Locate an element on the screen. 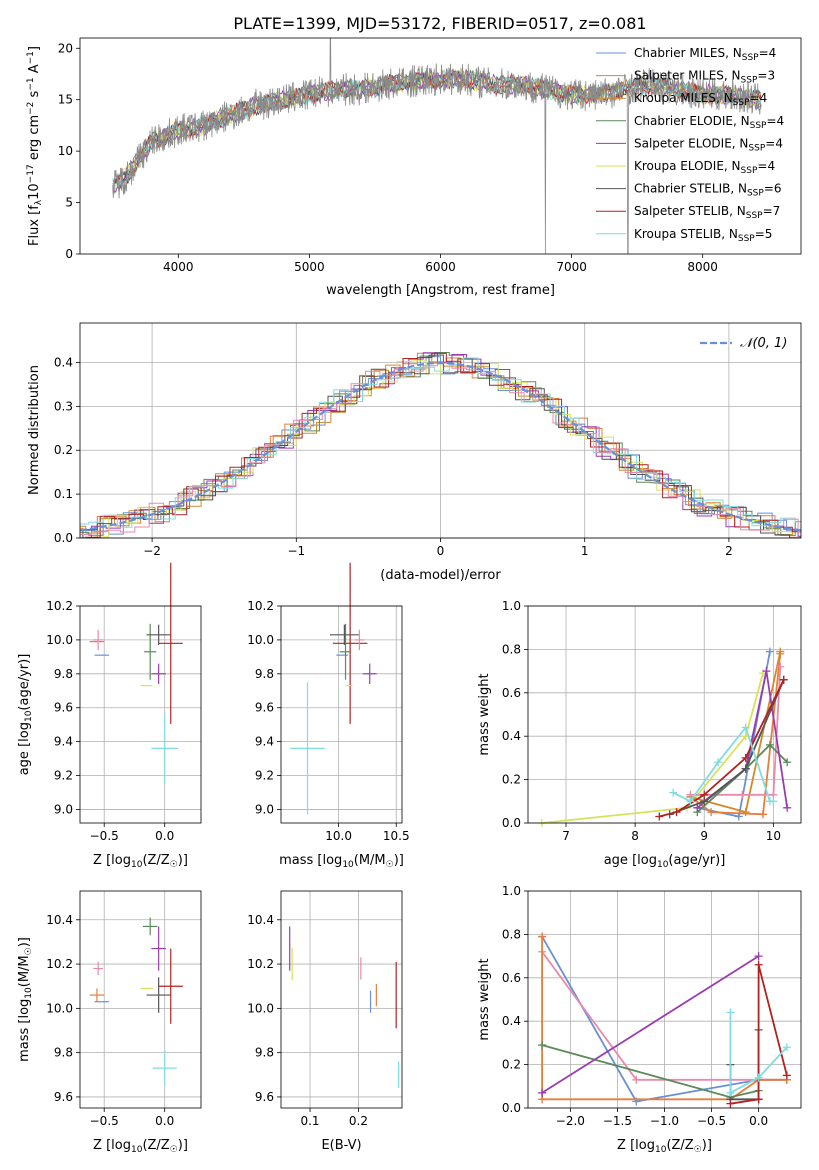  label-part: age [log is located at coordinates (630, 860).